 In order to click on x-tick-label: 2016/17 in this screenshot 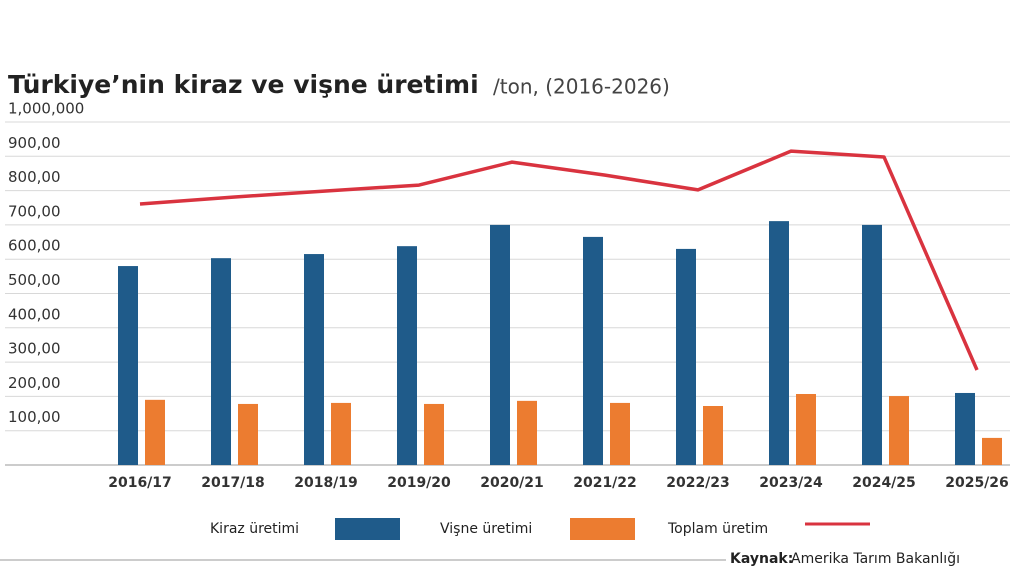, I will do `click(140, 483)`.